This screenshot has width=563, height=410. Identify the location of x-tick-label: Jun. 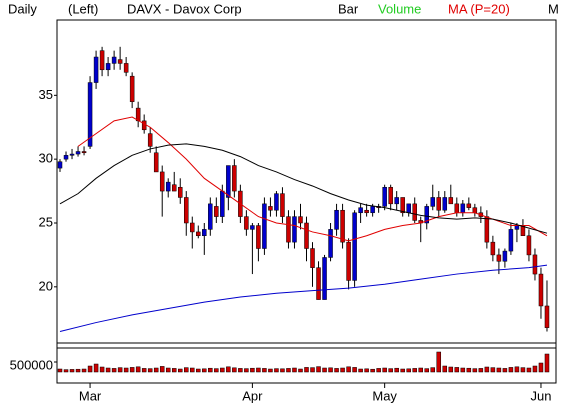
(540, 395).